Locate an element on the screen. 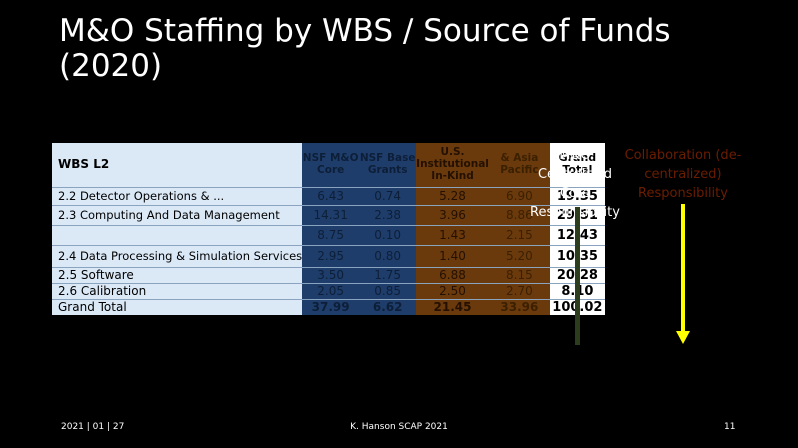 The height and width of the screenshot is (448, 798). page-number: 11 is located at coordinates (730, 427).